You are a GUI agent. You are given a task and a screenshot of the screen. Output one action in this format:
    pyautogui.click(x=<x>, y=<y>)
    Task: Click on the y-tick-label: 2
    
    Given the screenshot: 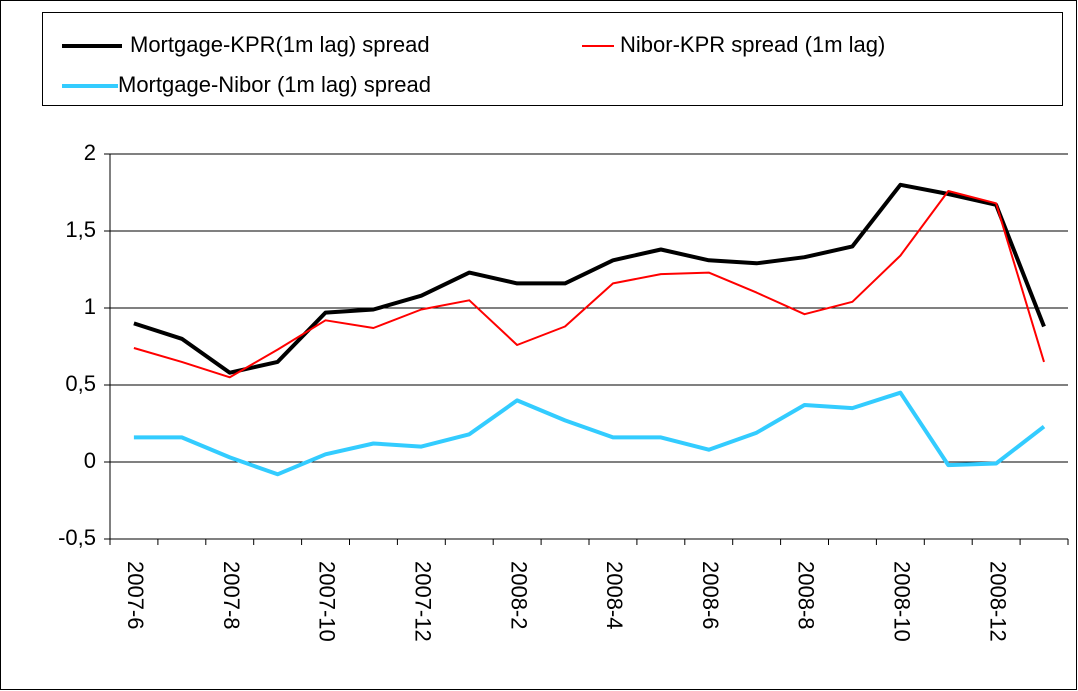 What is the action you would take?
    pyautogui.click(x=90, y=152)
    